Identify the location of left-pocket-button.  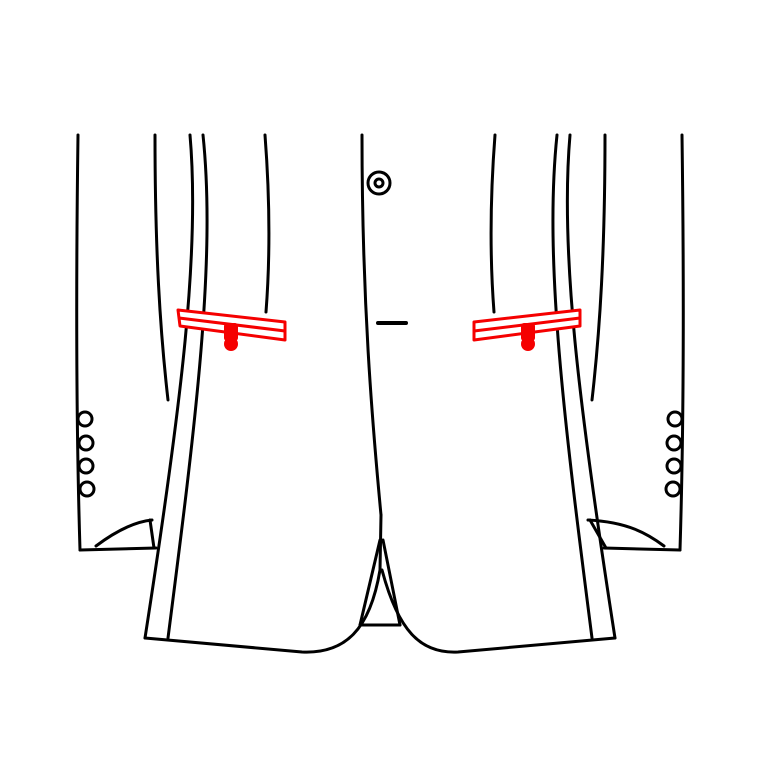
(231, 344).